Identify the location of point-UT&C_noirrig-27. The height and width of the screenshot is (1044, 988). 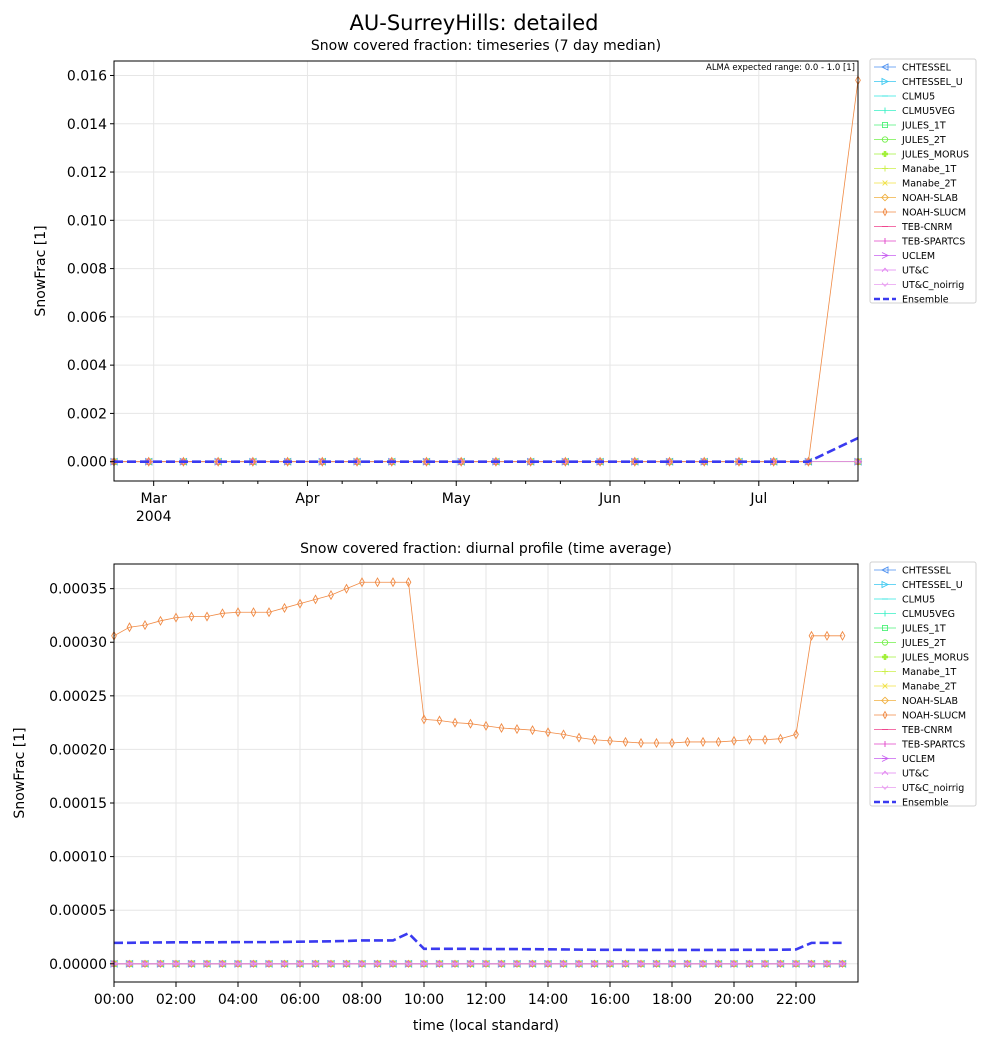
(532, 964).